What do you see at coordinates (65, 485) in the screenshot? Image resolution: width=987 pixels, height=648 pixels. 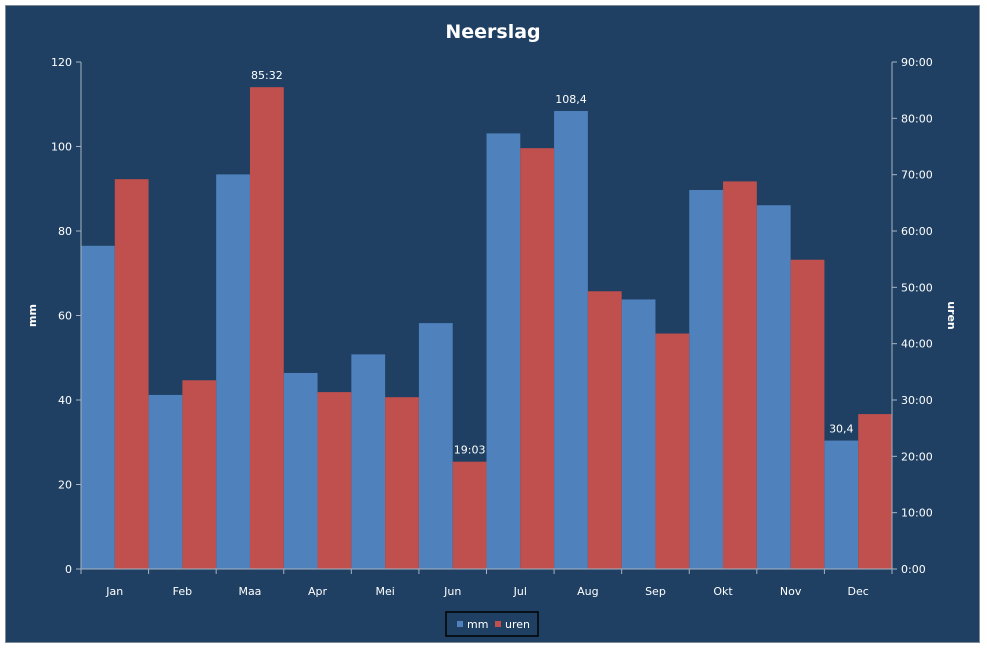 I see `y-tick-label: 20` at bounding box center [65, 485].